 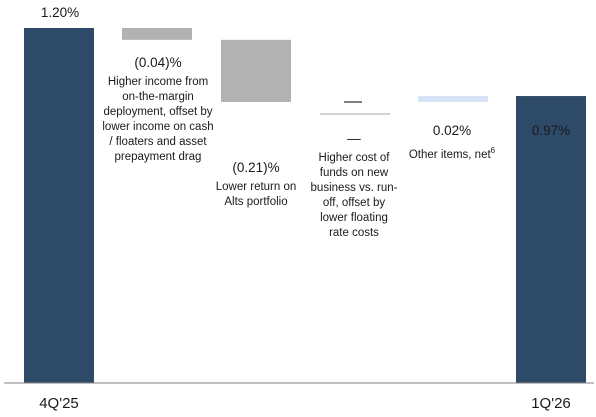 What do you see at coordinates (449, 154) in the screenshot?
I see `description-text: Other items, net` at bounding box center [449, 154].